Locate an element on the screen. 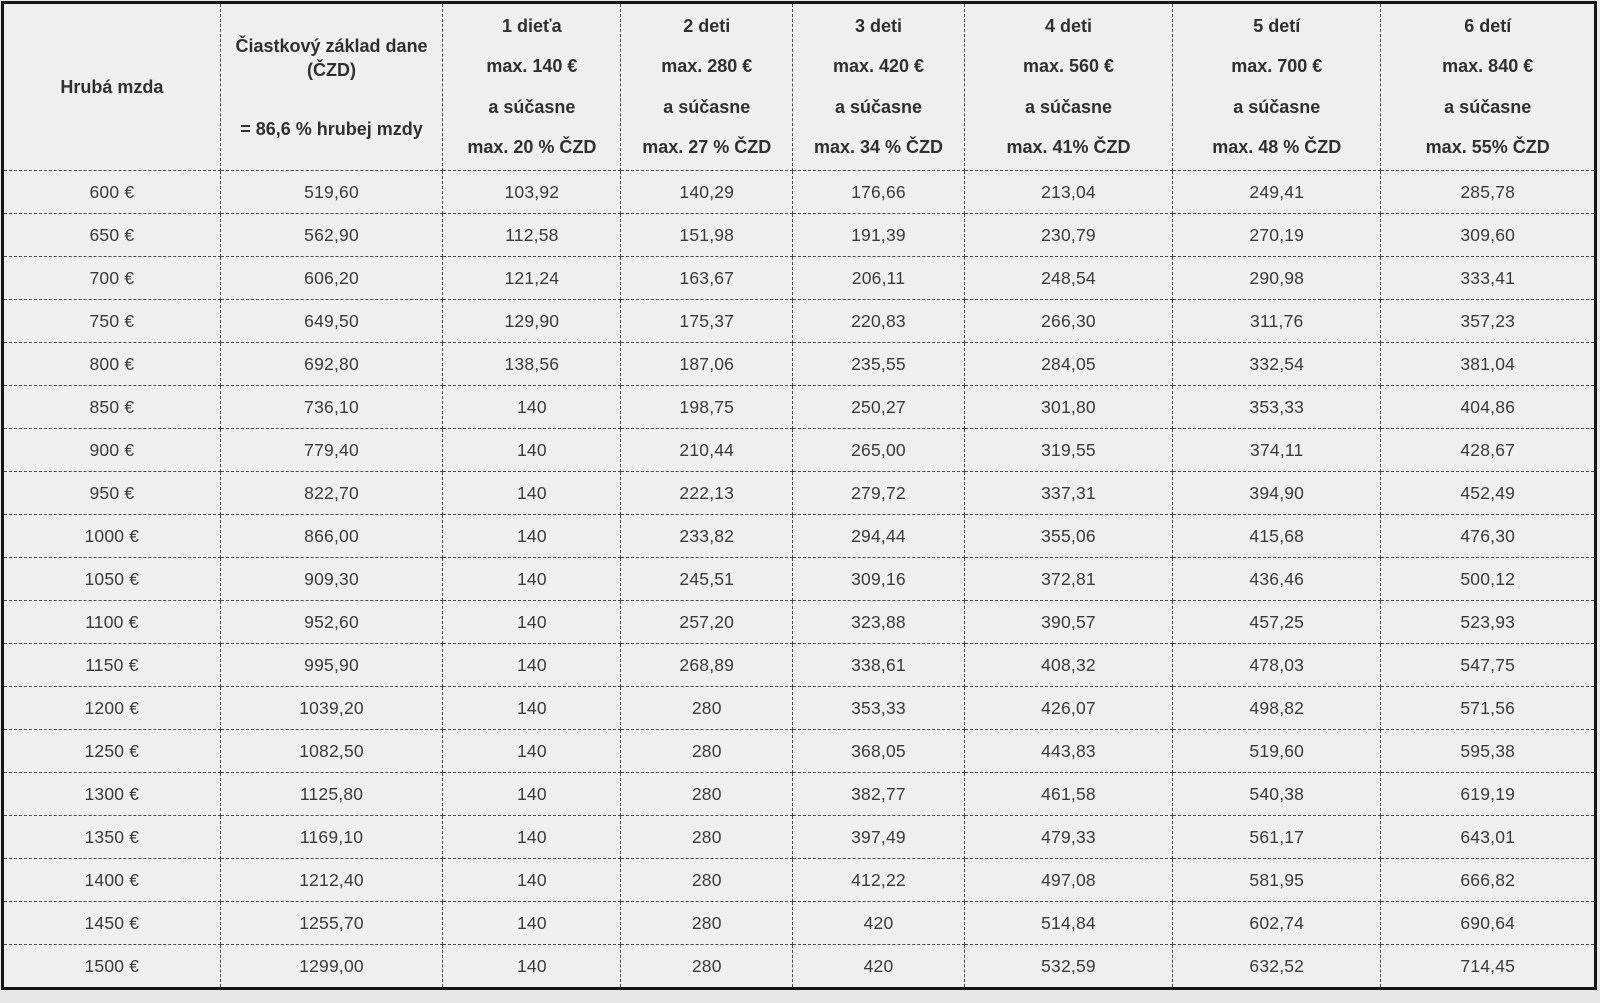 This screenshot has width=1600, height=1003. bonus-value-cell: 187,06 is located at coordinates (707, 364).